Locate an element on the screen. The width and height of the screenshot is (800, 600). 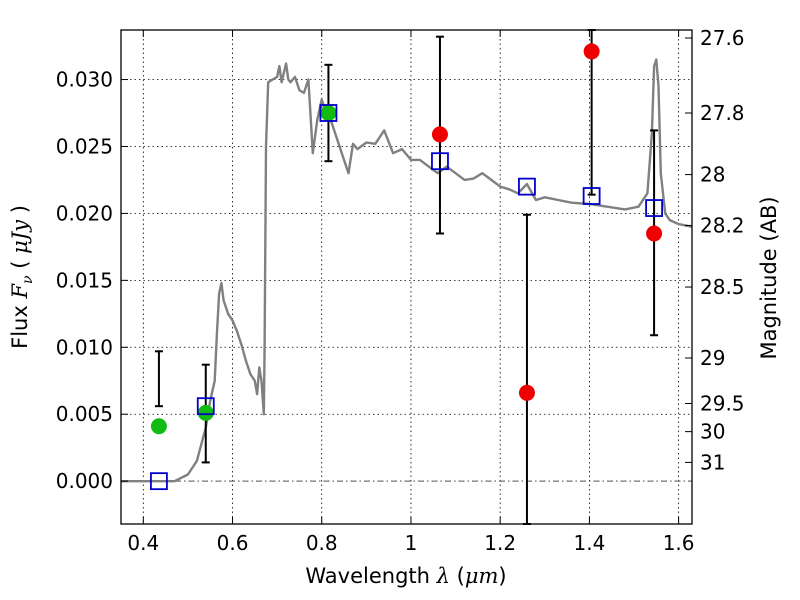
y-tick-label: 0.010 is located at coordinates (84, 347).